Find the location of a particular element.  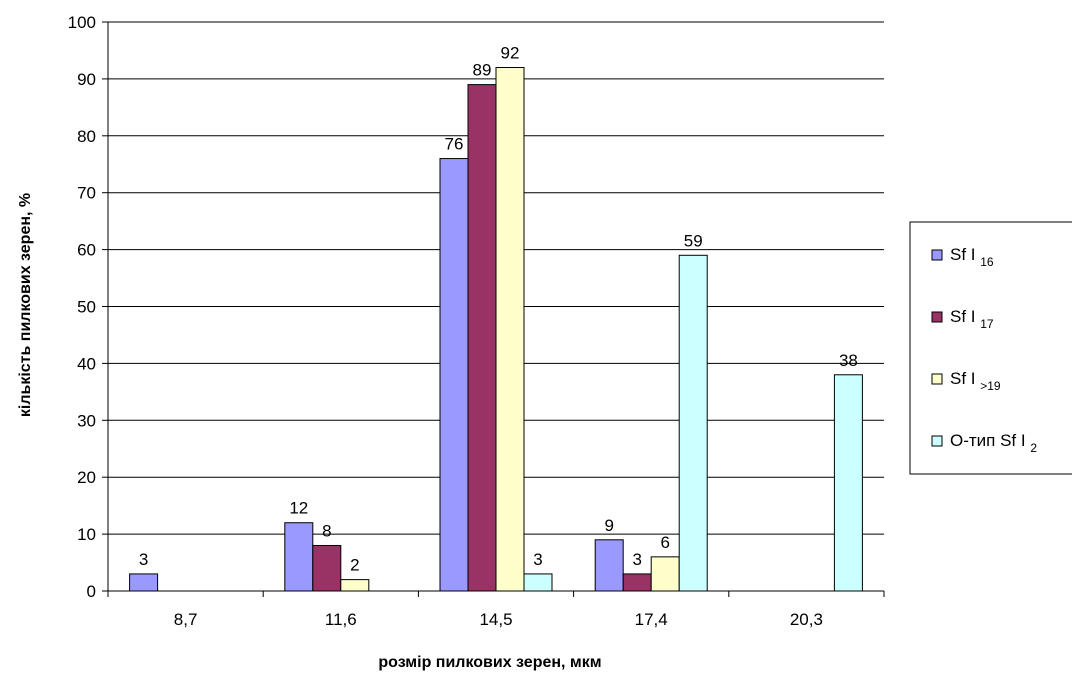

y-tick-label: 30 is located at coordinates (86, 420).